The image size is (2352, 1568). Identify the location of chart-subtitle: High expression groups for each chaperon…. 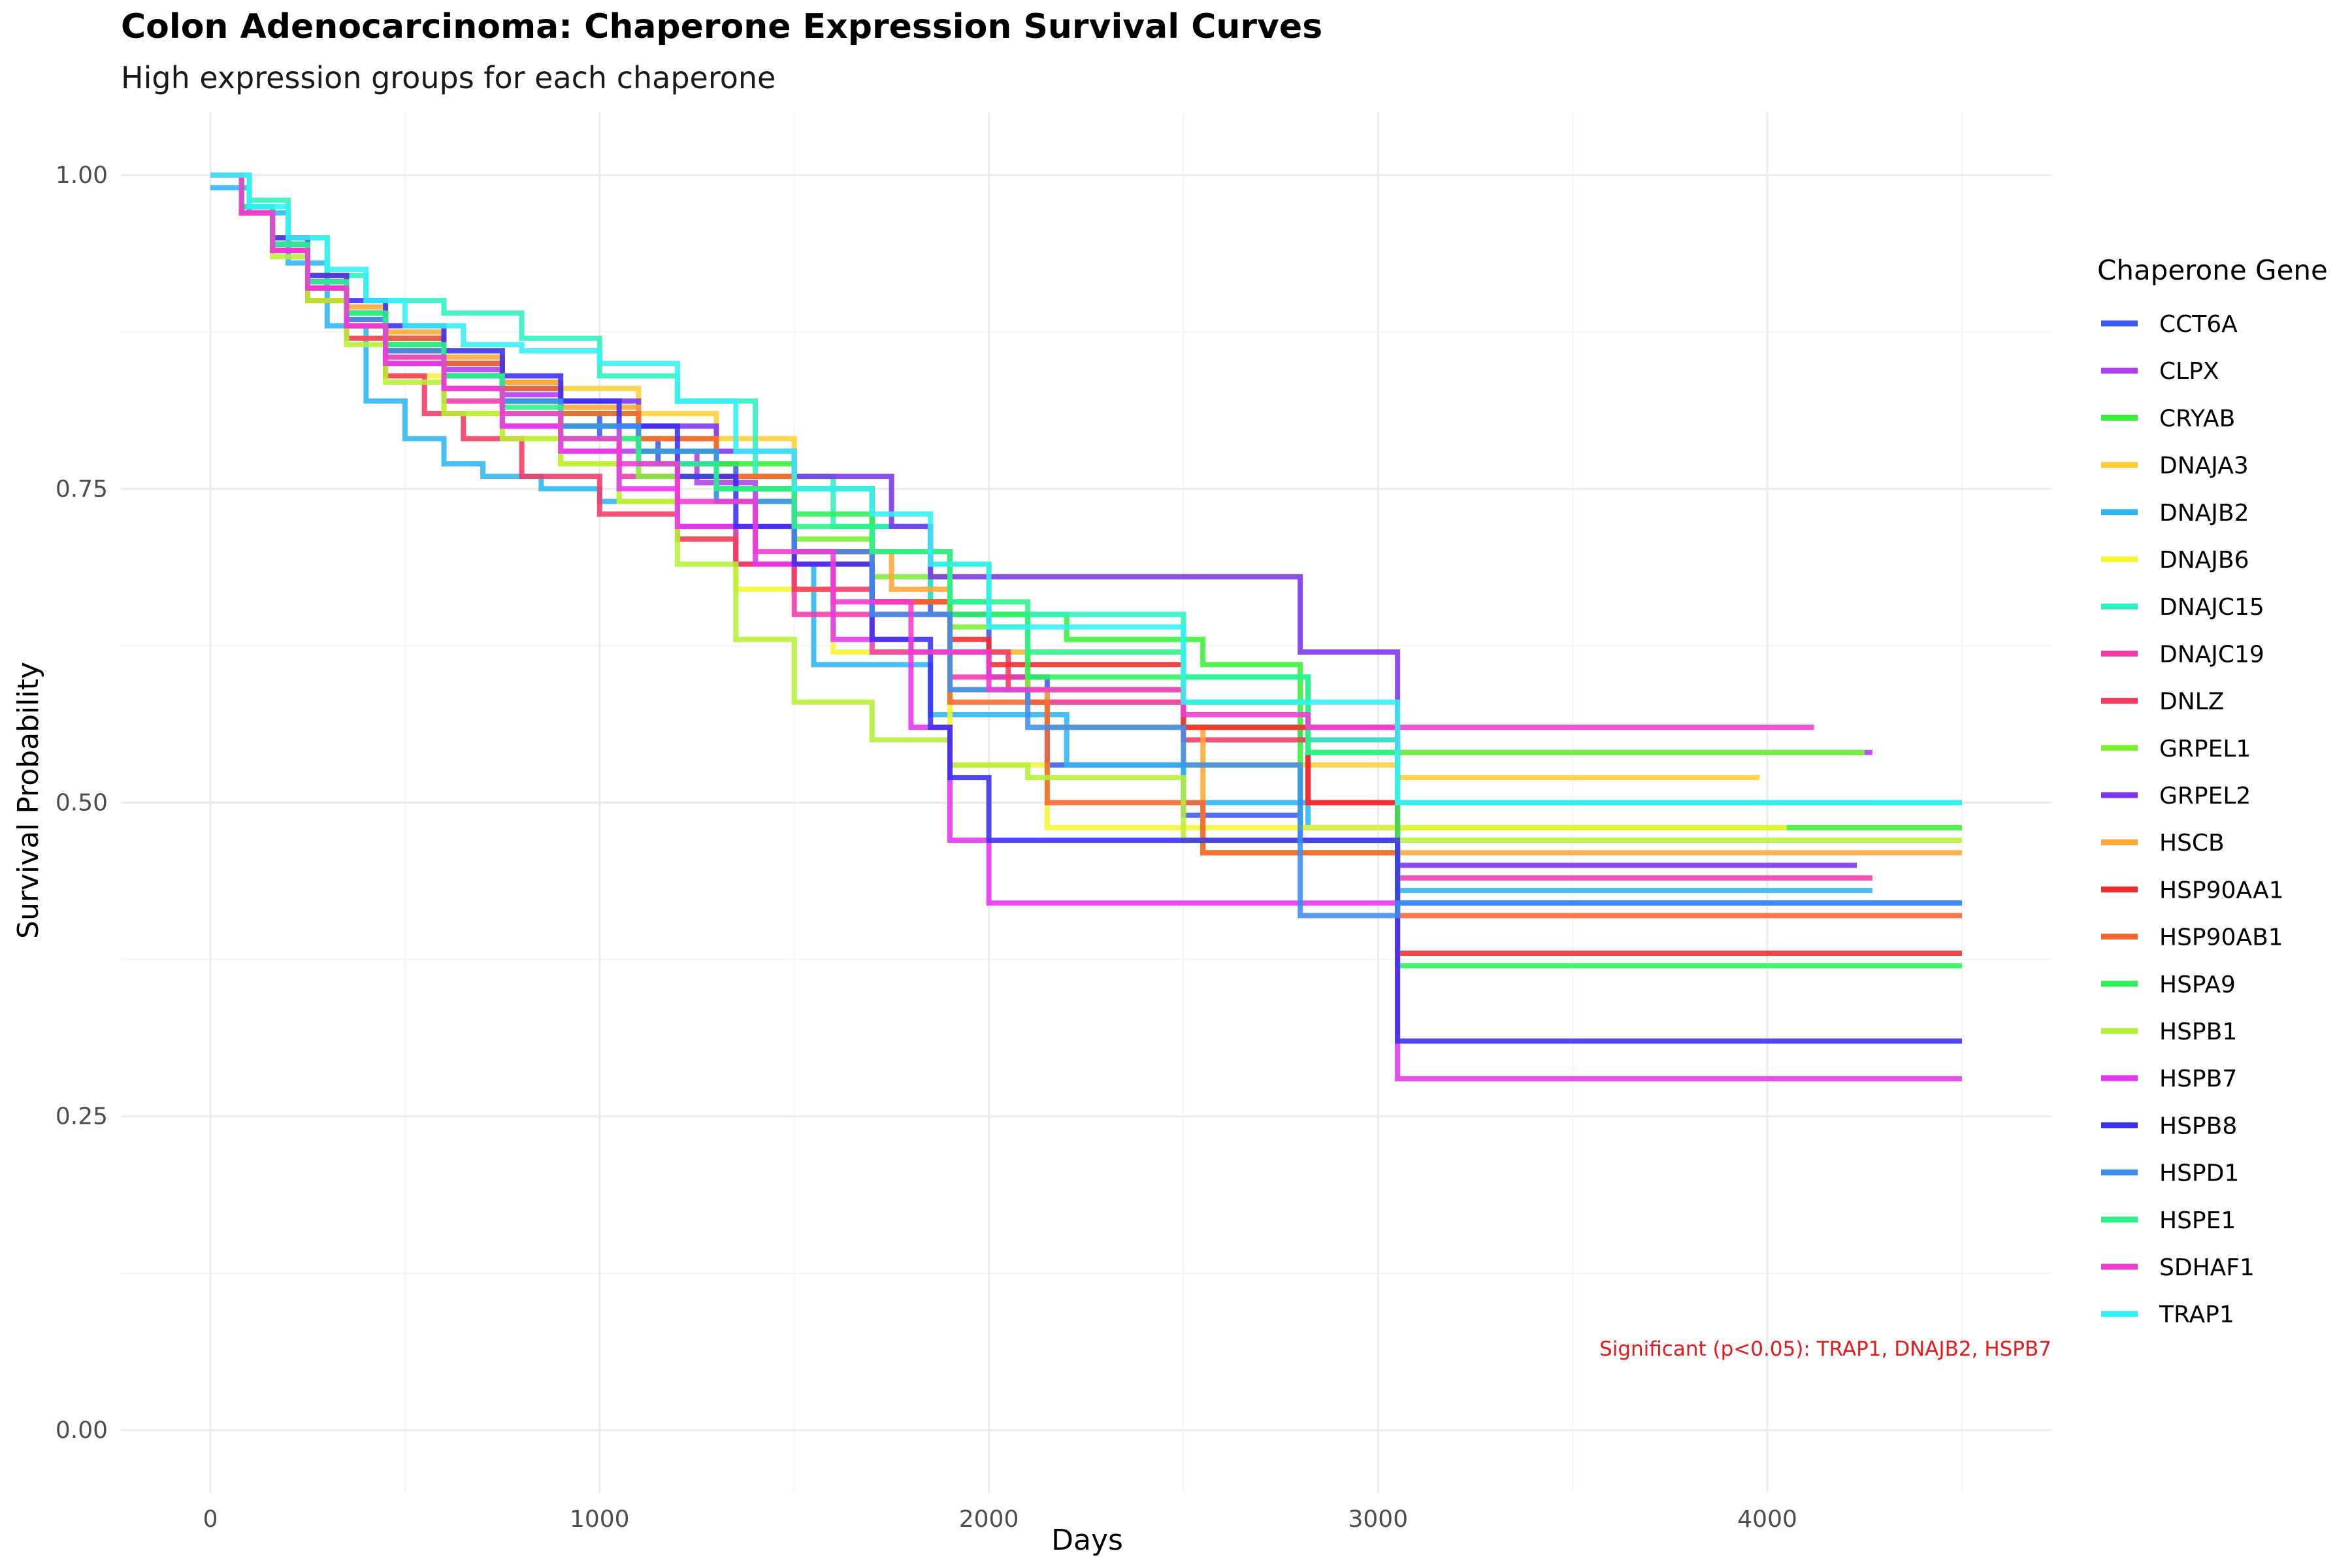
(448, 77).